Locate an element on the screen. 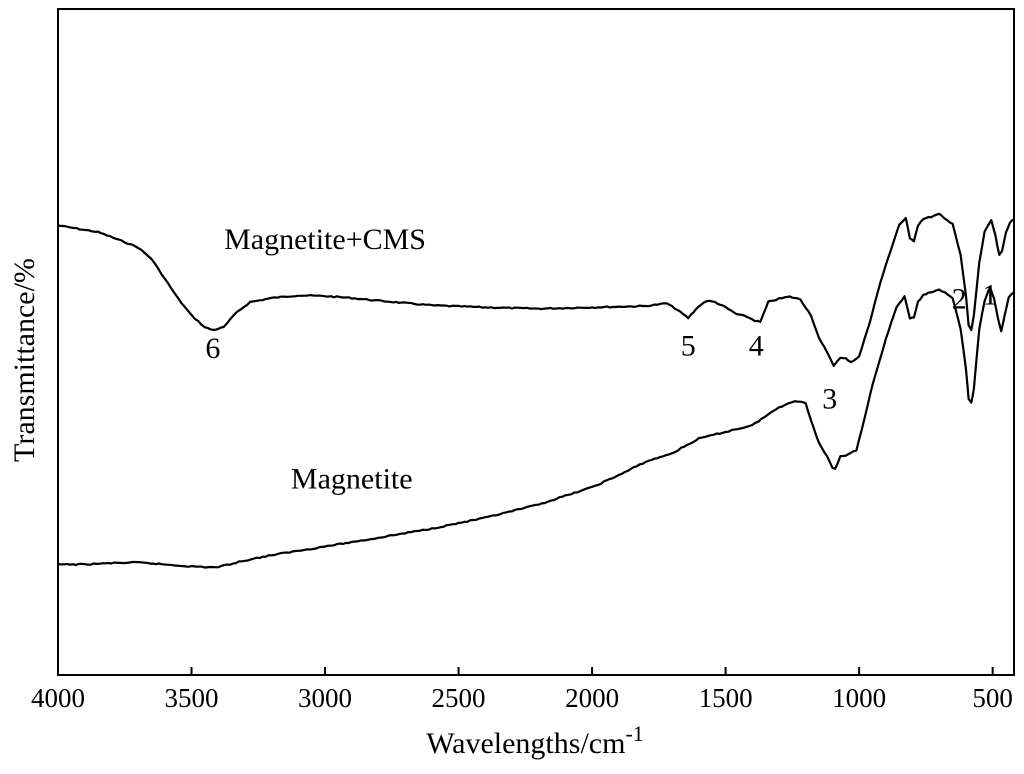 The width and height of the screenshot is (1024, 774). series-label-magnetite-cms: Magnetite+CMS is located at coordinates (325, 239).